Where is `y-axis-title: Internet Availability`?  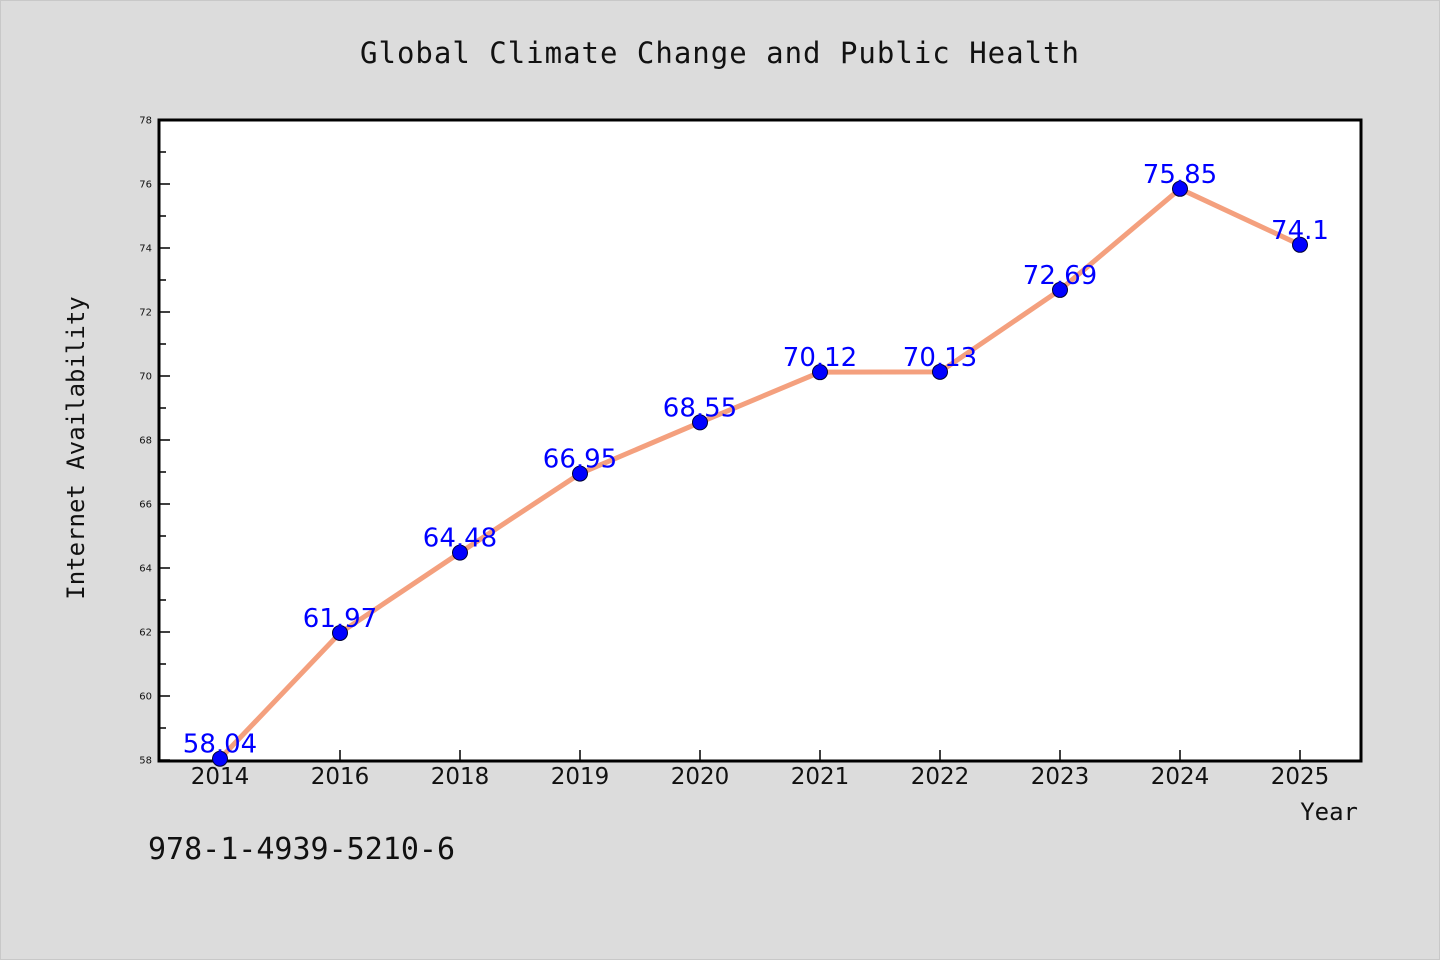
y-axis-title: Internet Availability is located at coordinates (76, 447).